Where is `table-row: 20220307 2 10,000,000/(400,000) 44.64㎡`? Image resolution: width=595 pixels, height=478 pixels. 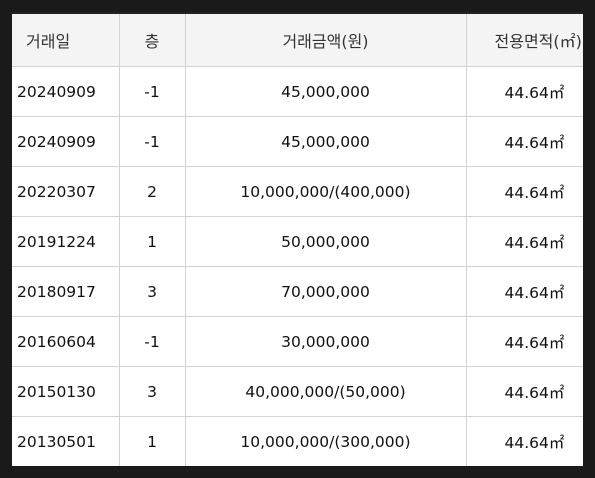 table-row: 20220307 2 10,000,000/(400,000) 44.64㎡ is located at coordinates (297, 191).